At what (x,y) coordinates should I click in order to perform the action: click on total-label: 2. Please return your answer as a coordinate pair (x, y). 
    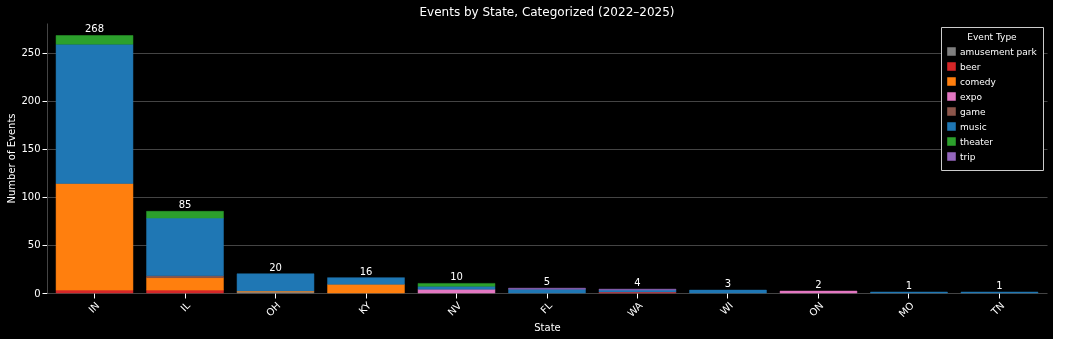
    Looking at the image, I should click on (818, 285).